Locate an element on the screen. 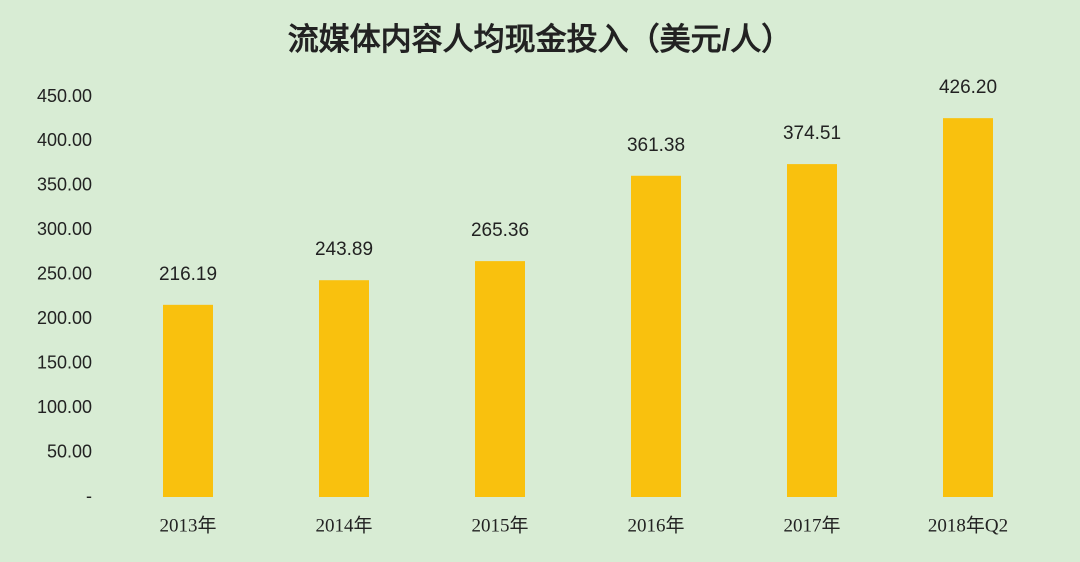  value-label: 243.89 is located at coordinates (344, 249).